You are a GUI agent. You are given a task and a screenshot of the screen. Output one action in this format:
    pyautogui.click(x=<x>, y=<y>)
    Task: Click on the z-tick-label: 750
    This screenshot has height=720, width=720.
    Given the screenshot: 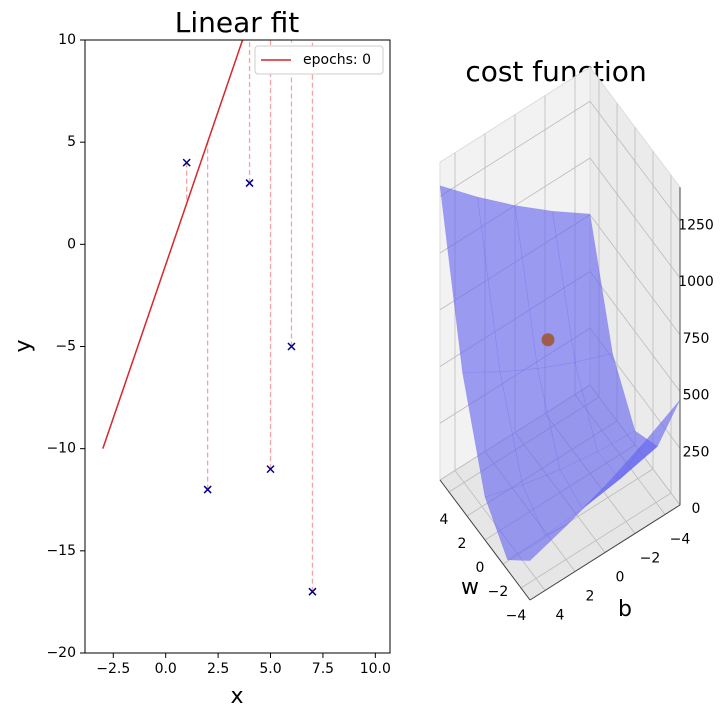 What is the action you would take?
    pyautogui.click(x=696, y=339)
    